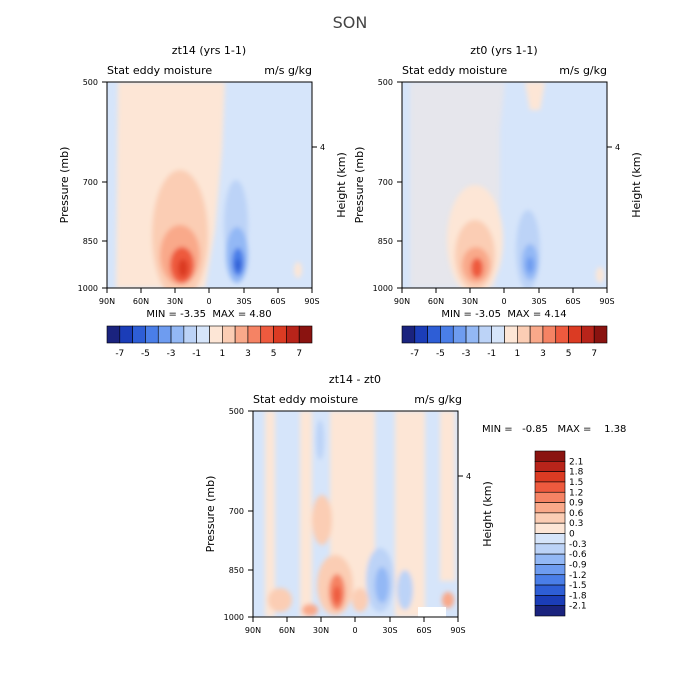 The height and width of the screenshot is (700, 700). I want to click on min-max-text: MIN = -0.85 MAX = 1.38, so click(554, 429).